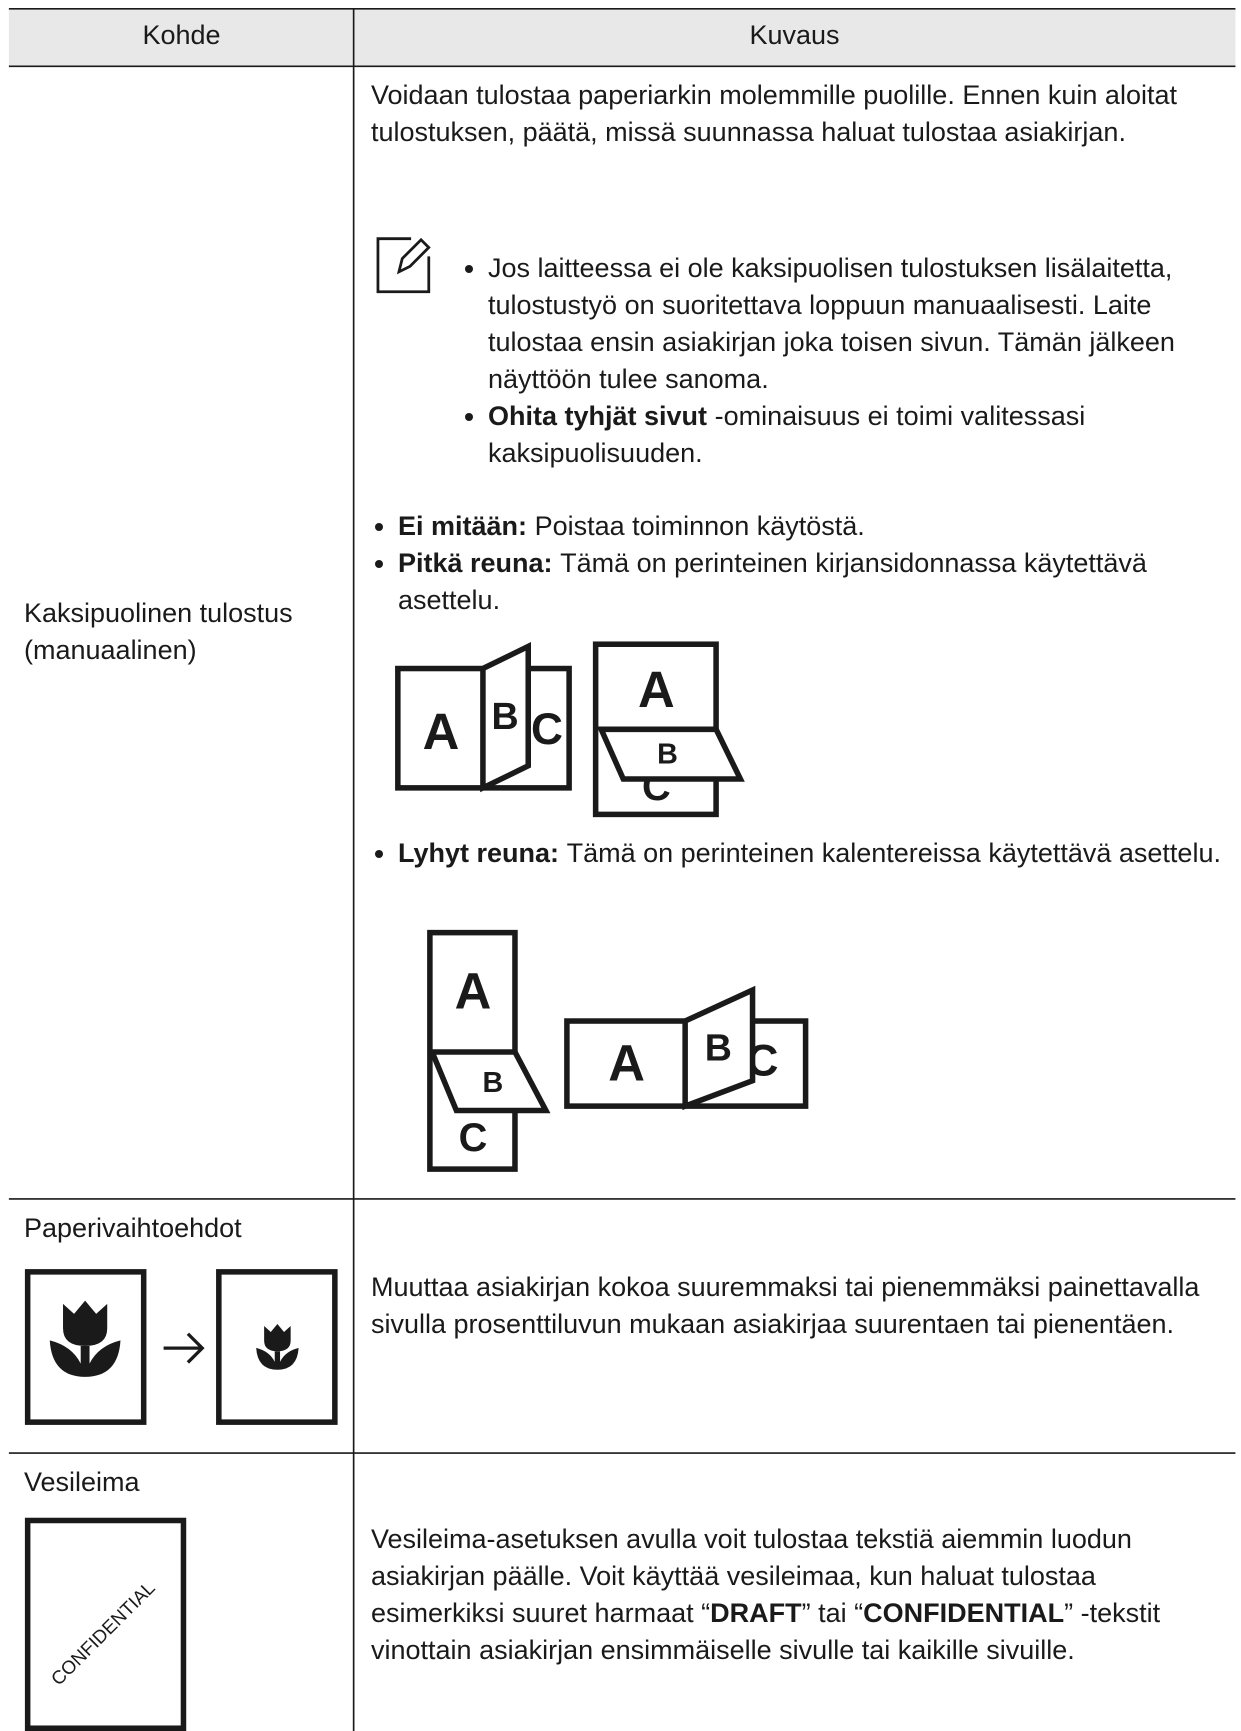 The height and width of the screenshot is (1731, 1241). I want to click on column-header: Kohde, so click(181, 35).